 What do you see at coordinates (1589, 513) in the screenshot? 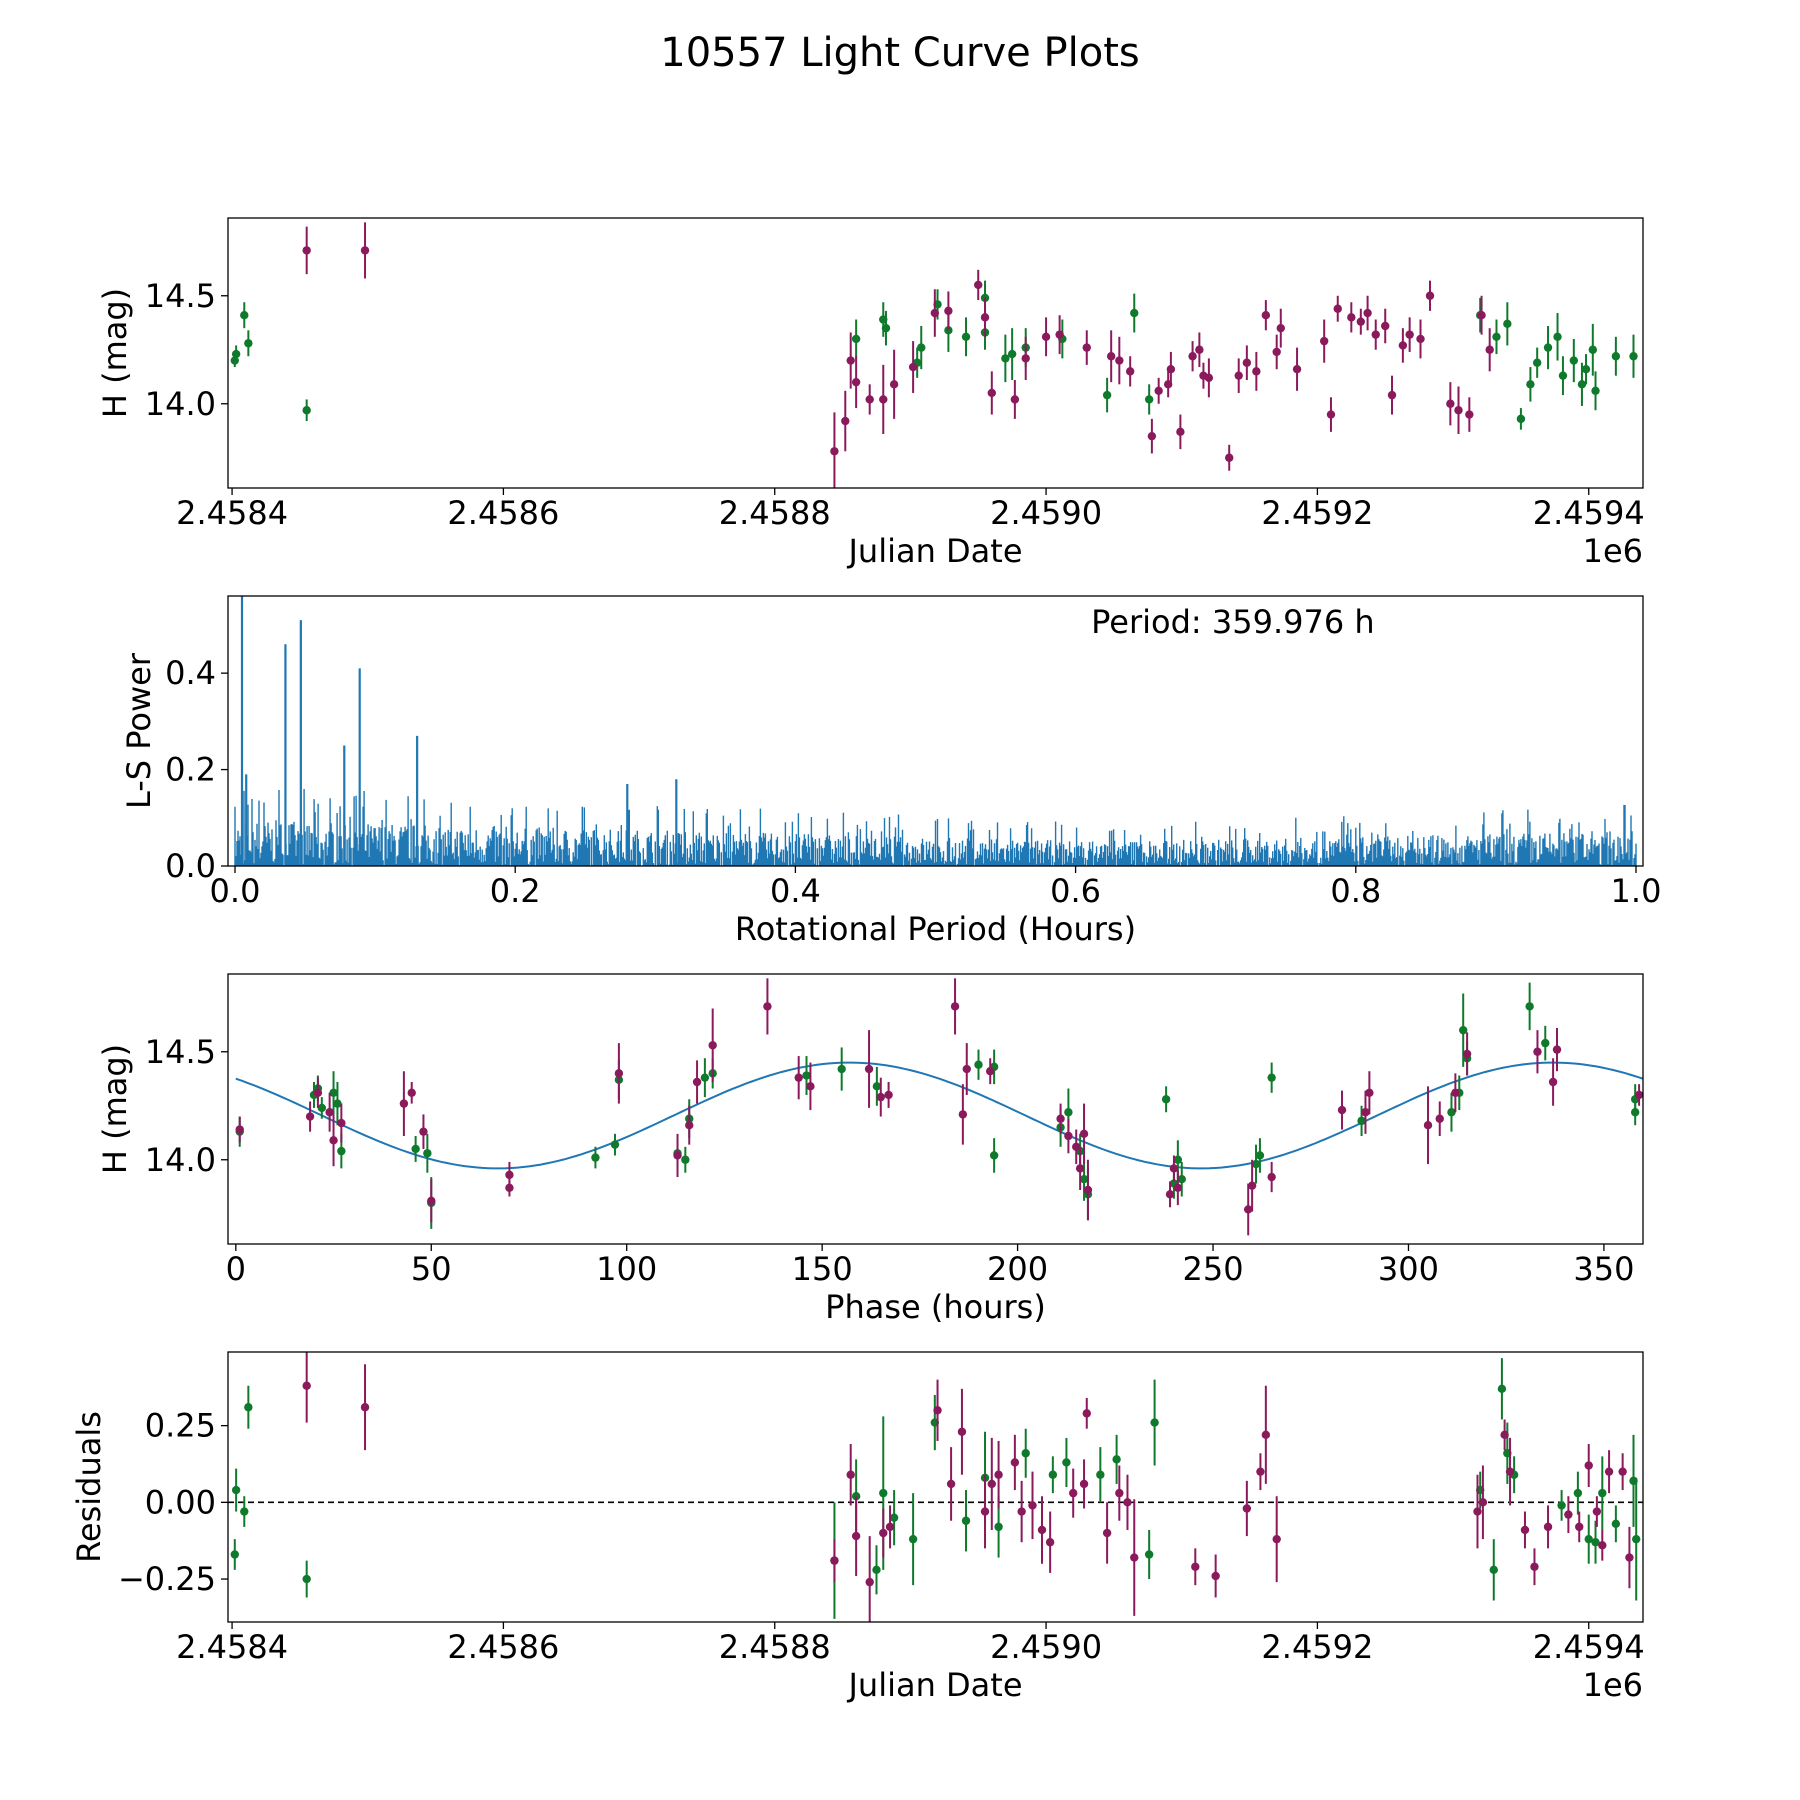
I see `x-tick-label: 2.4594` at bounding box center [1589, 513].